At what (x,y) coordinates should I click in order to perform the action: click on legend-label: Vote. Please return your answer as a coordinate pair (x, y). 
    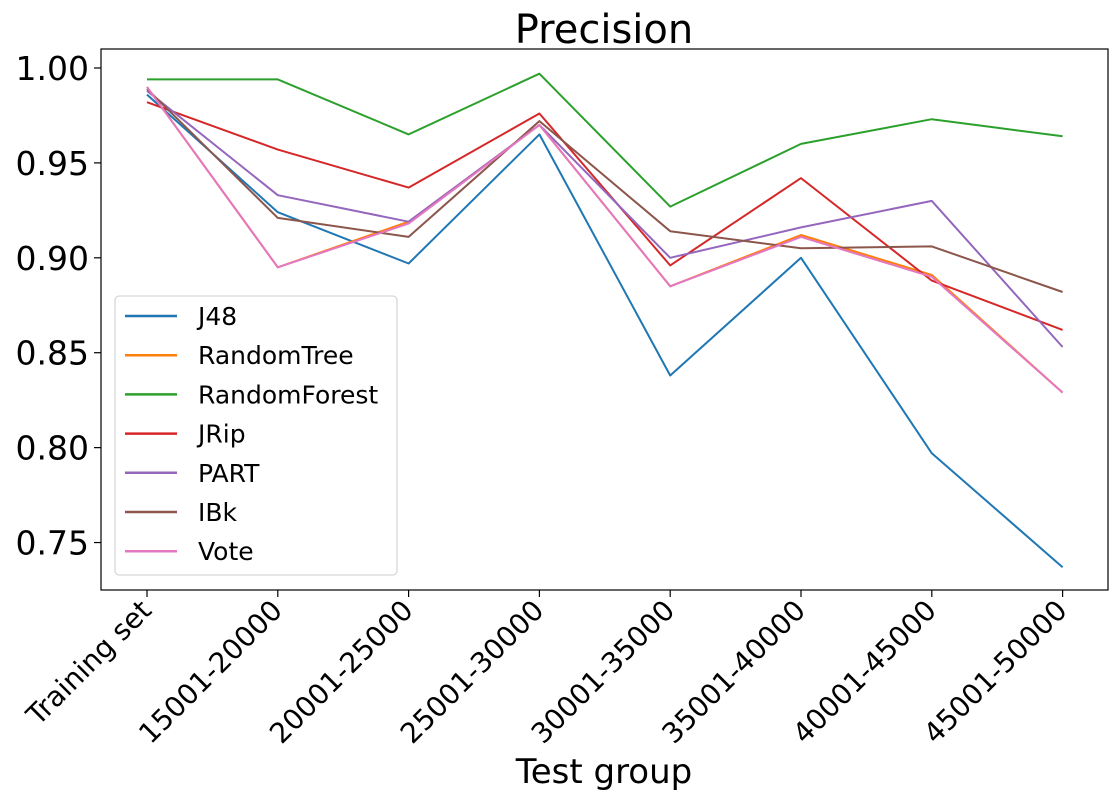
    Looking at the image, I should click on (226, 551).